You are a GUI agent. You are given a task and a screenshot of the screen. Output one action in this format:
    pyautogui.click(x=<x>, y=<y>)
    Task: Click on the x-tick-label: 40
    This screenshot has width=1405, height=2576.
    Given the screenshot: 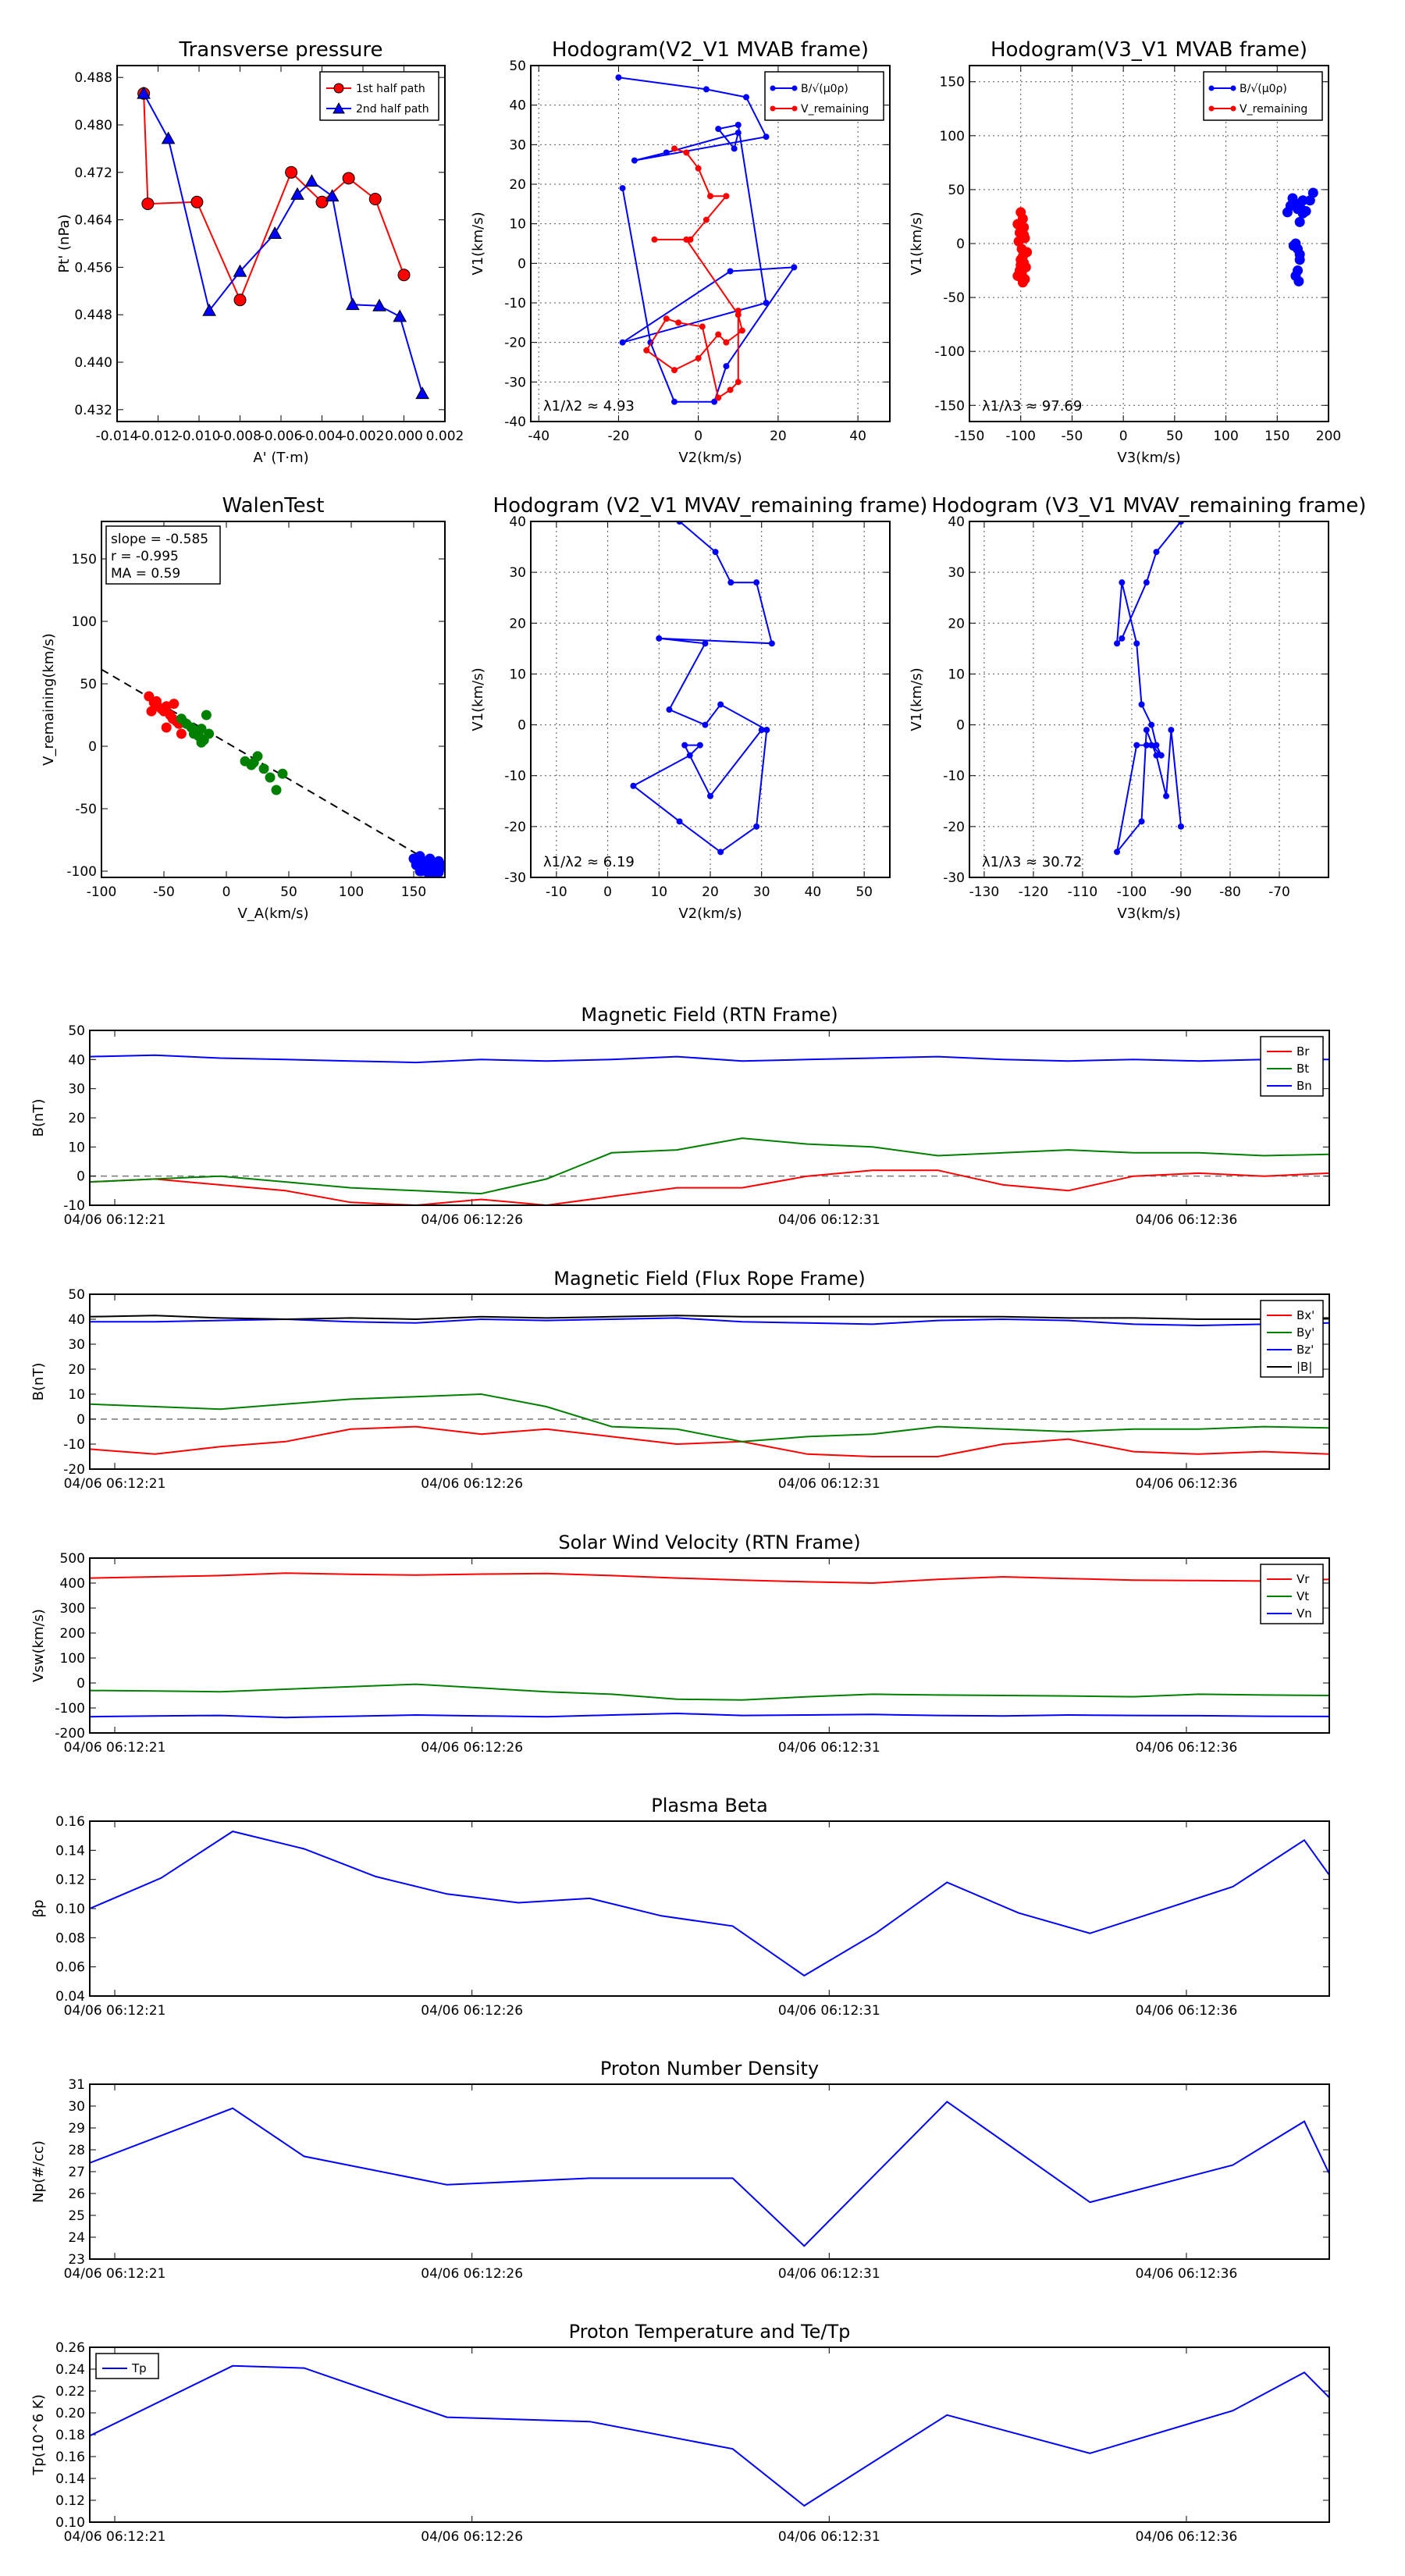 What is the action you would take?
    pyautogui.click(x=814, y=892)
    